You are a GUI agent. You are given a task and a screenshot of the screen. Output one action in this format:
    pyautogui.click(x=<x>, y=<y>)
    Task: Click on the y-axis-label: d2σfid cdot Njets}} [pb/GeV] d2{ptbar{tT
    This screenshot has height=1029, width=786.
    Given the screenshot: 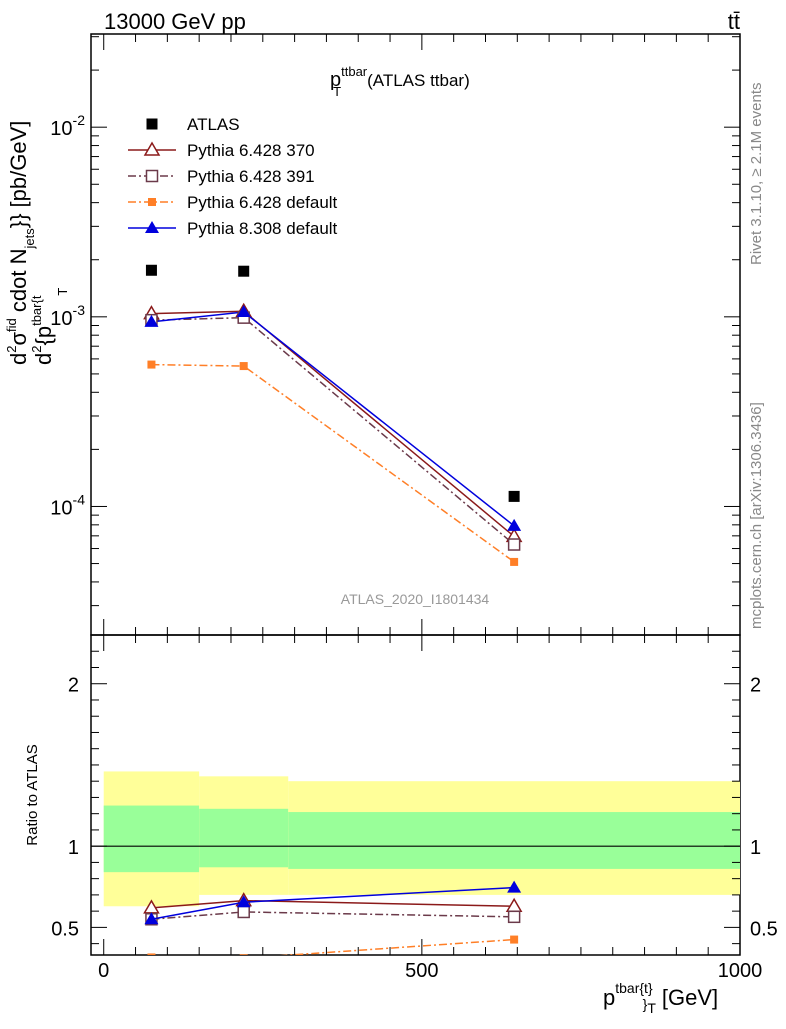 What is the action you would take?
    pyautogui.click(x=37, y=243)
    